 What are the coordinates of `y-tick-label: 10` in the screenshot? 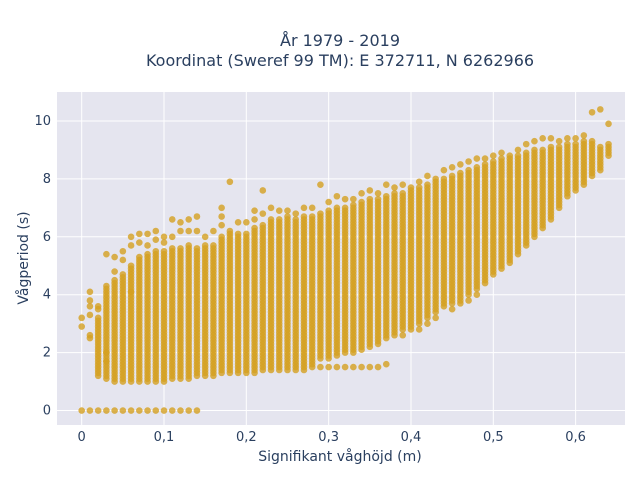 It's located at (42, 121).